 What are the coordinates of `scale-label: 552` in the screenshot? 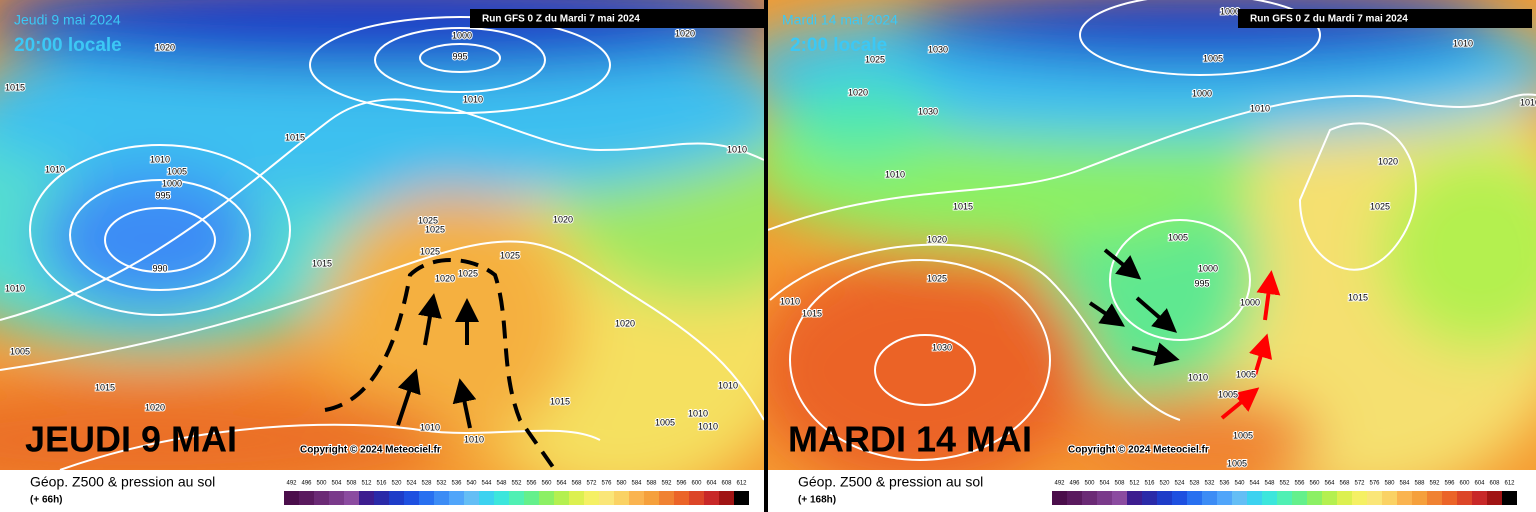 It's located at (1284, 484).